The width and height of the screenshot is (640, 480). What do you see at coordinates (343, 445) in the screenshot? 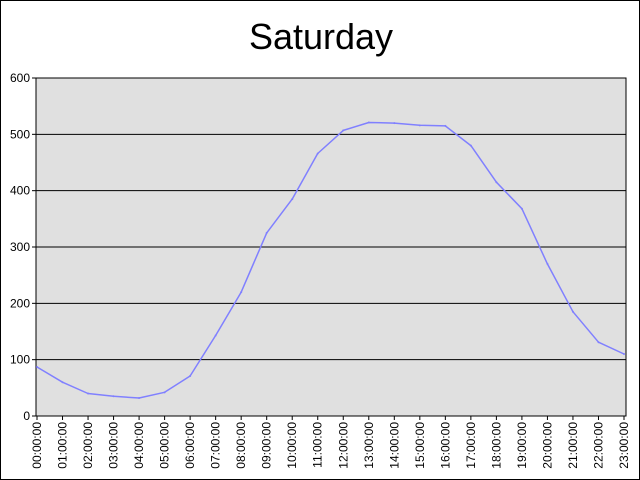
I see `x-tick-label: 12:00:00` at bounding box center [343, 445].